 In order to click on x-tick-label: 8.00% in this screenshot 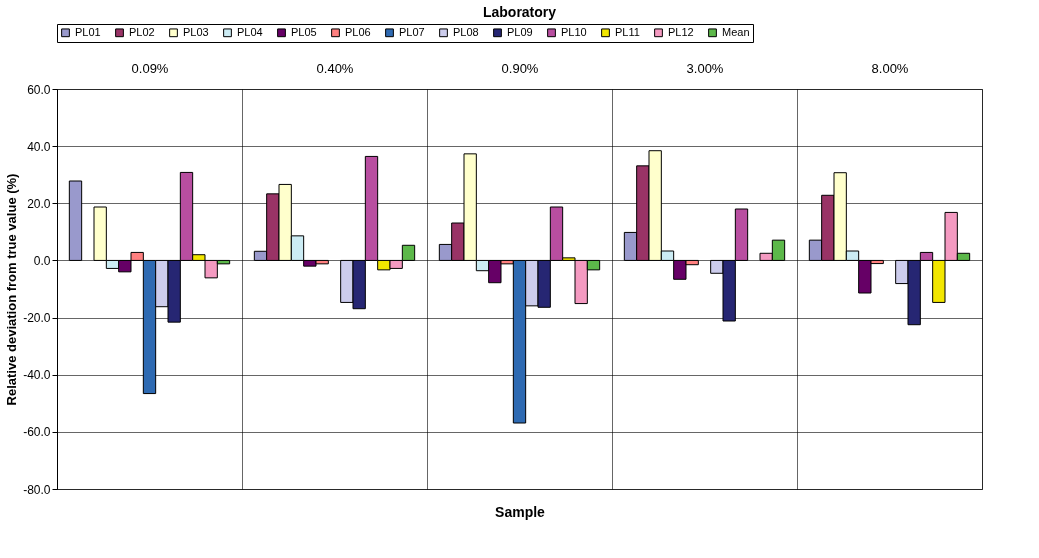, I will do `click(890, 68)`.